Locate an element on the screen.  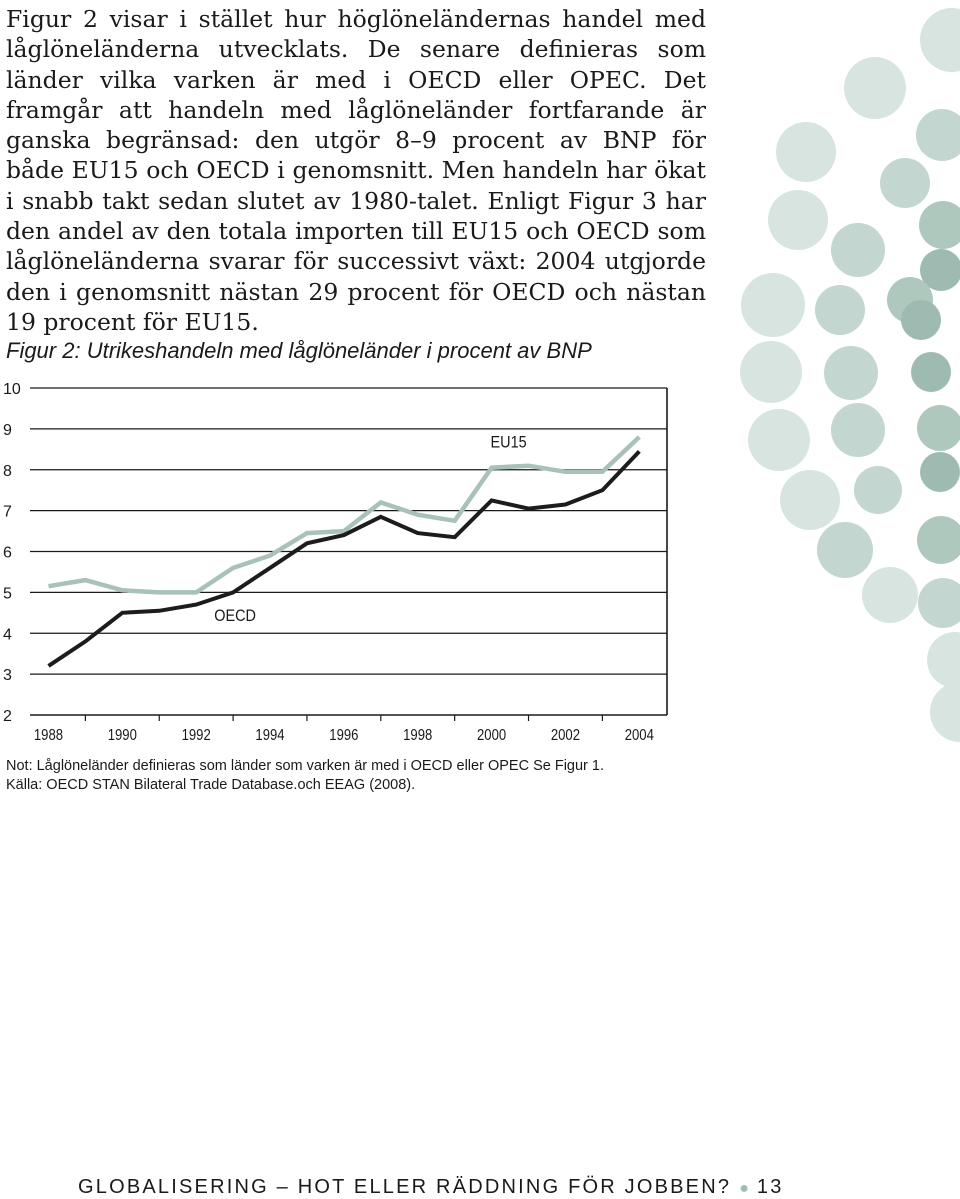
x-tick-label: 2000 is located at coordinates (491, 735).